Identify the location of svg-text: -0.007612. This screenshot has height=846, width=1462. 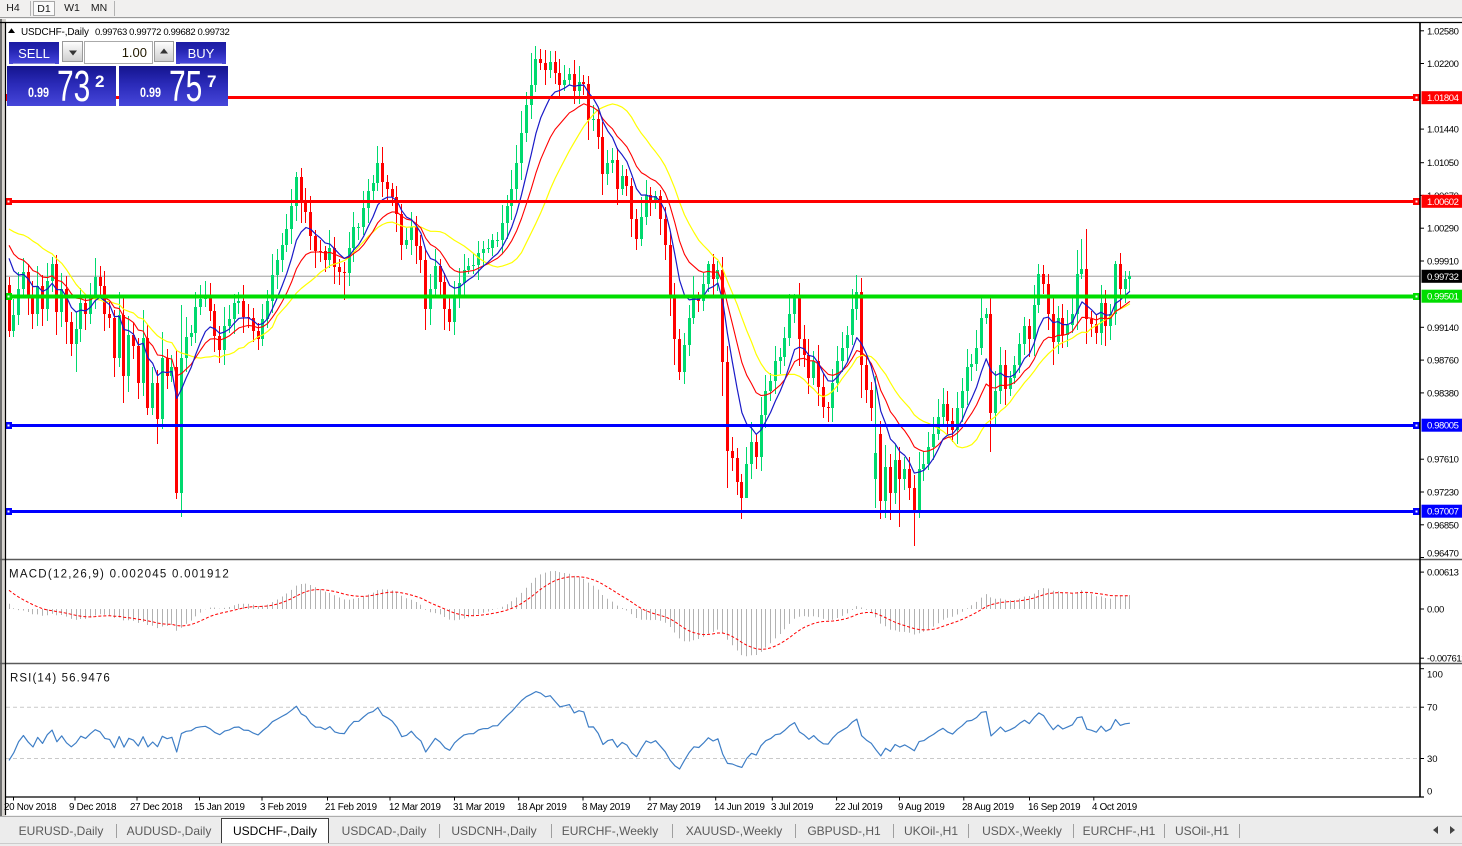
(1444, 659).